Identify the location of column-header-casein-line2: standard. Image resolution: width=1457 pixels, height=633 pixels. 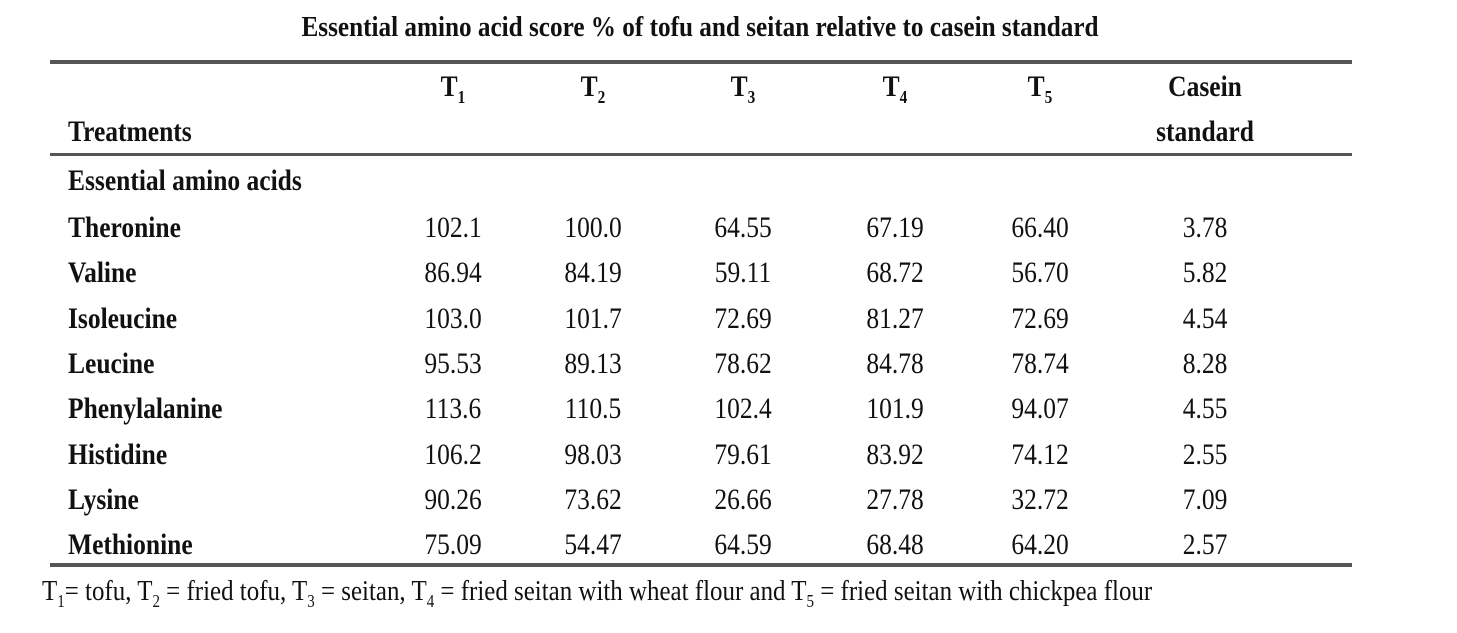
(1205, 131).